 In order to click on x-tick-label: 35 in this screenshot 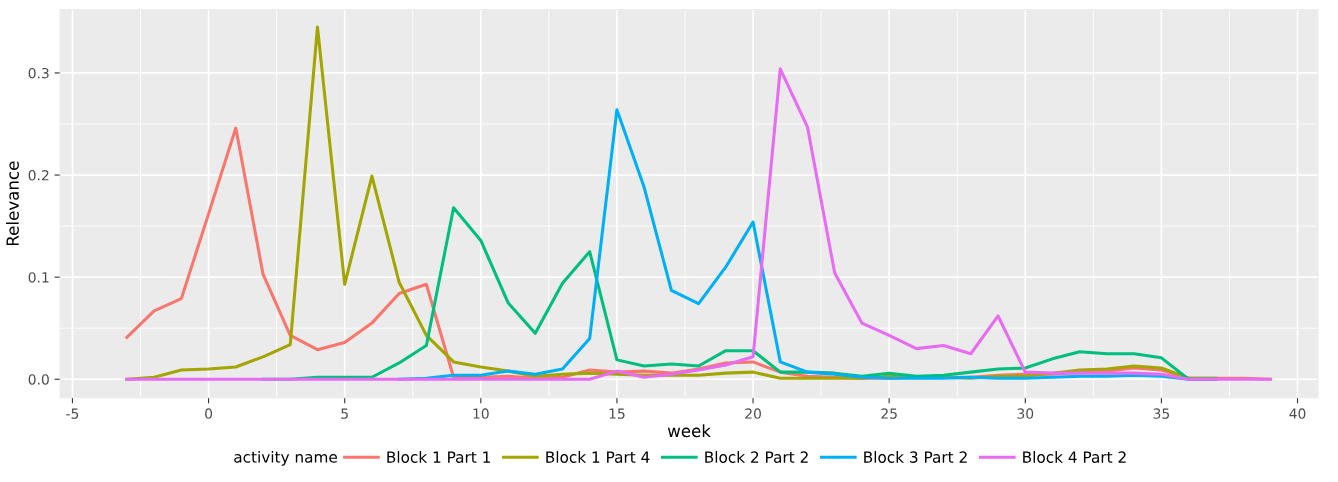, I will do `click(1161, 413)`.